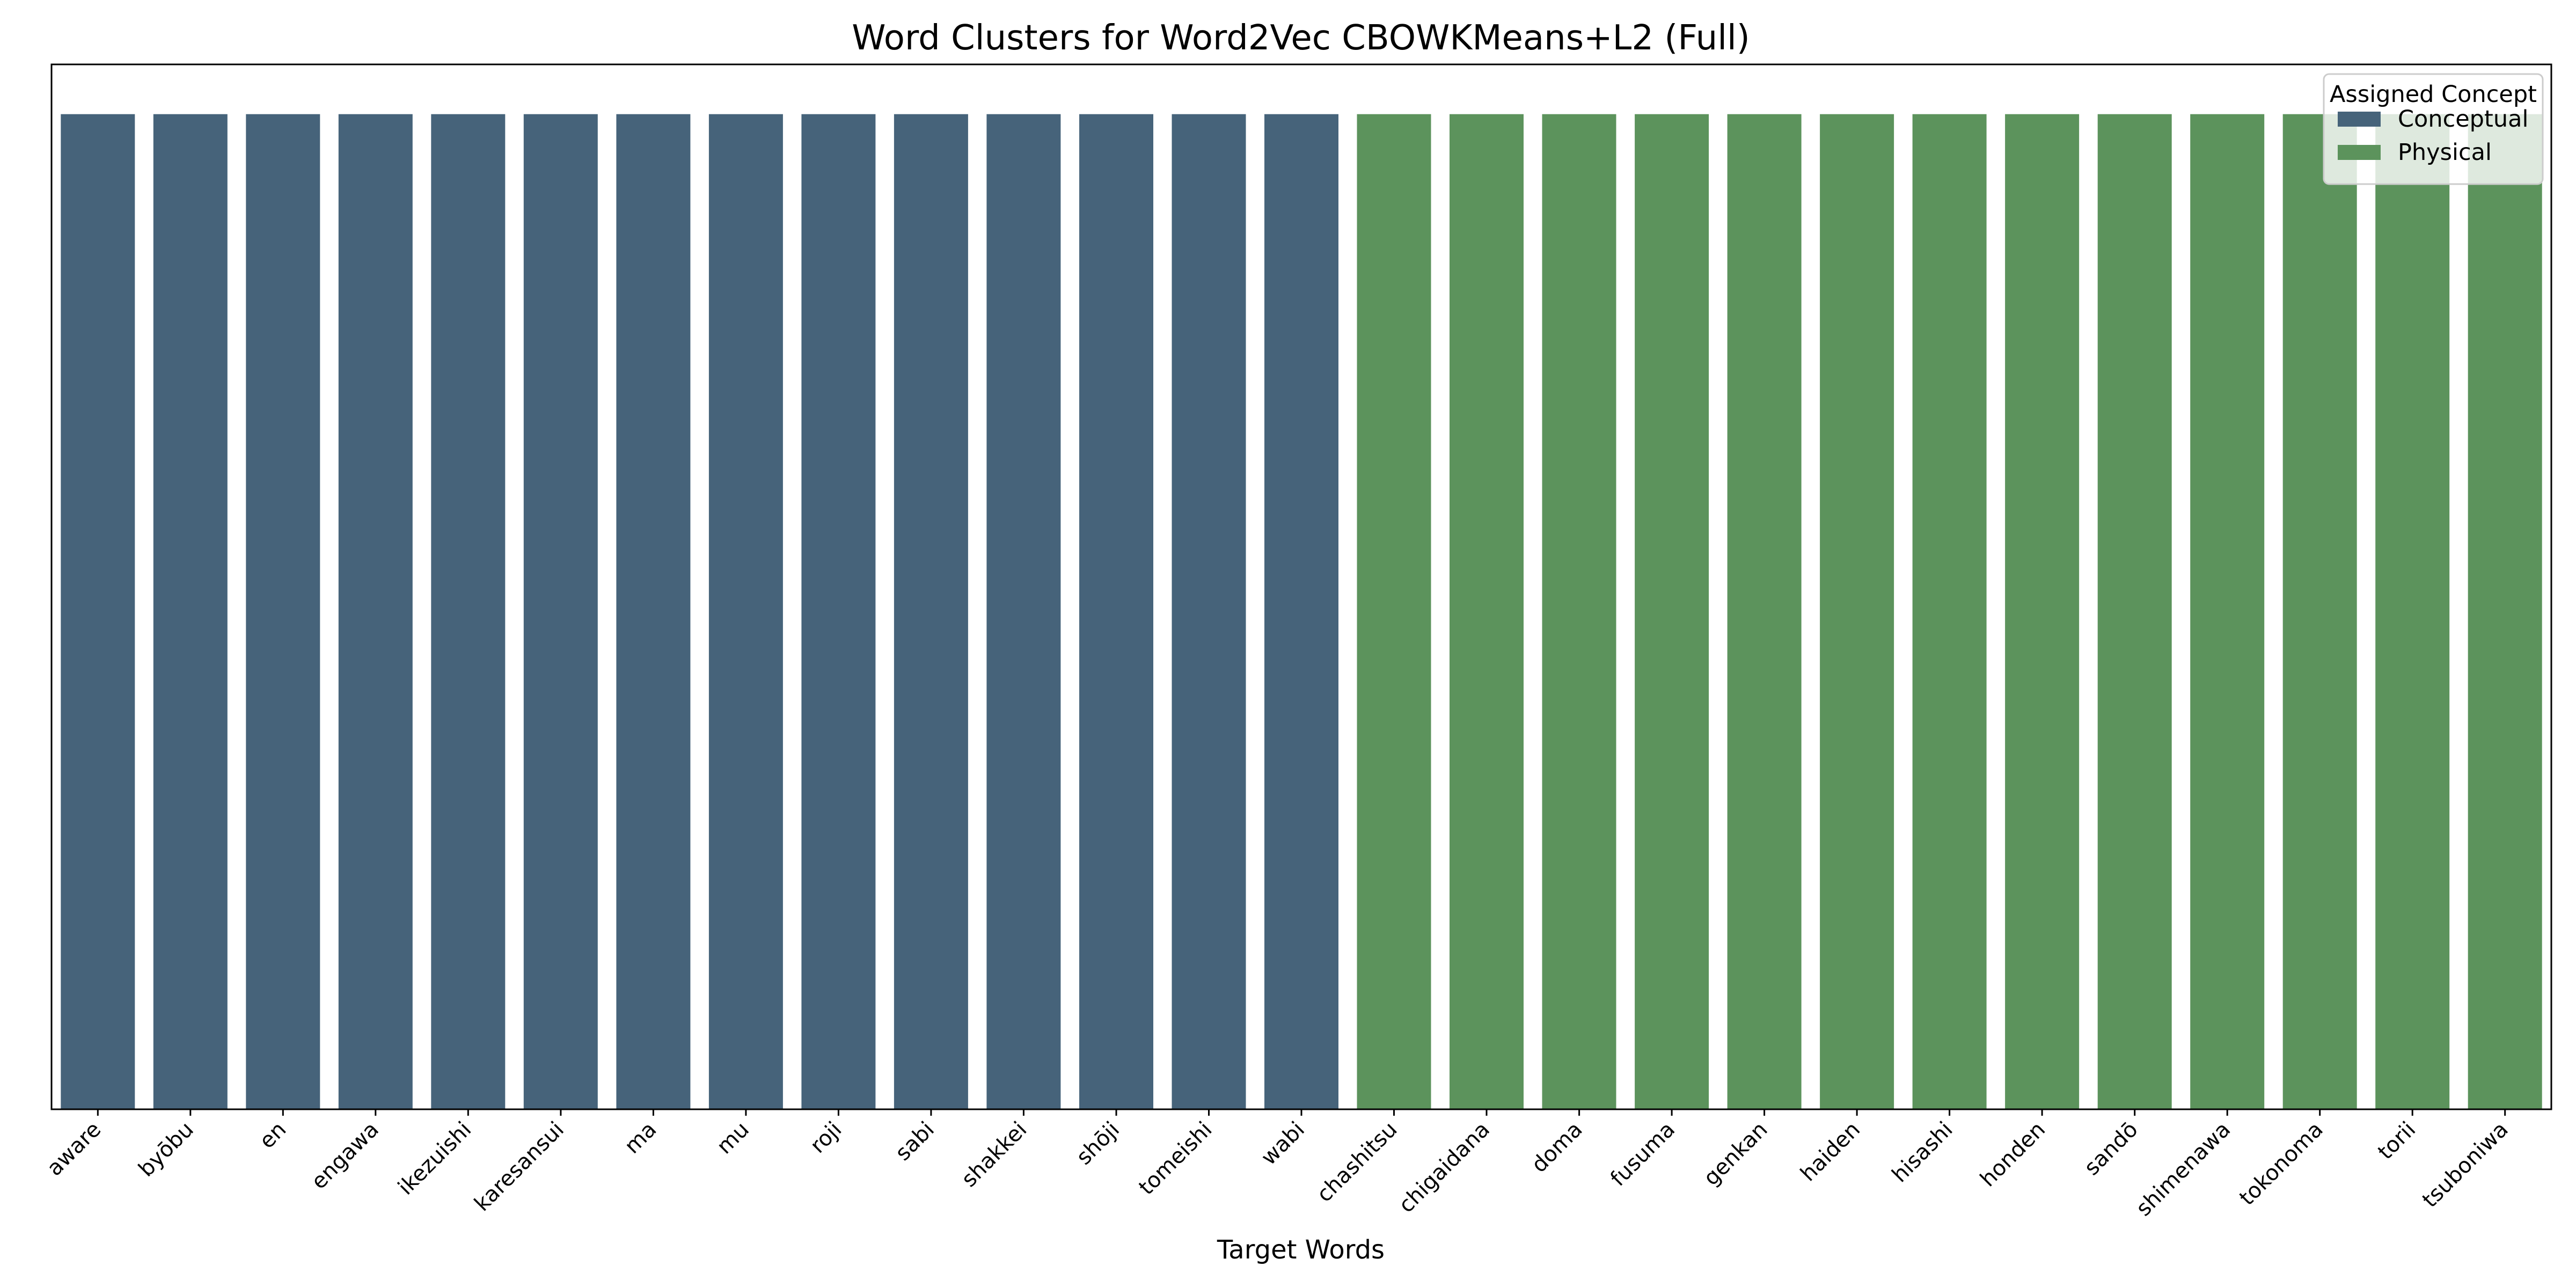  I want to click on bar-shakkei, so click(1023, 612).